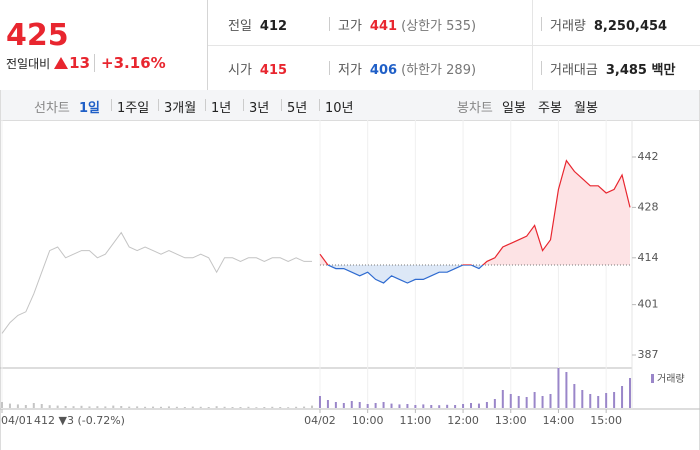  I want to click on x-tick-label: 04/02, so click(320, 420).